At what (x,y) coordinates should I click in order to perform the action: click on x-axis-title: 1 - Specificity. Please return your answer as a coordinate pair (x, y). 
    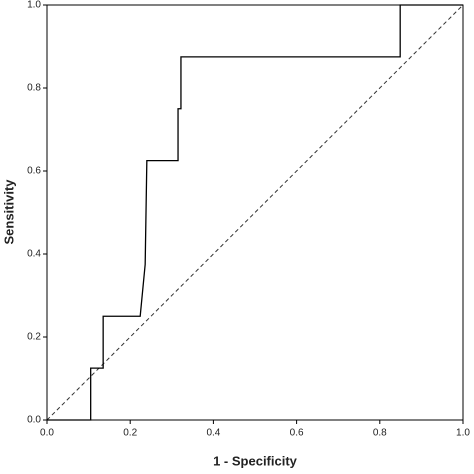
    Looking at the image, I should click on (255, 460).